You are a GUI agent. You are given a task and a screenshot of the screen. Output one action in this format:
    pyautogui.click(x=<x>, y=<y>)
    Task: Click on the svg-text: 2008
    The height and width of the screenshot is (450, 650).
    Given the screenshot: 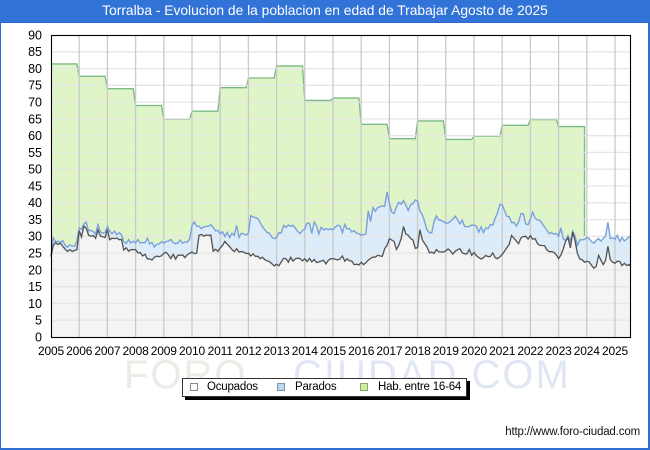 What is the action you would take?
    pyautogui.click(x=136, y=351)
    